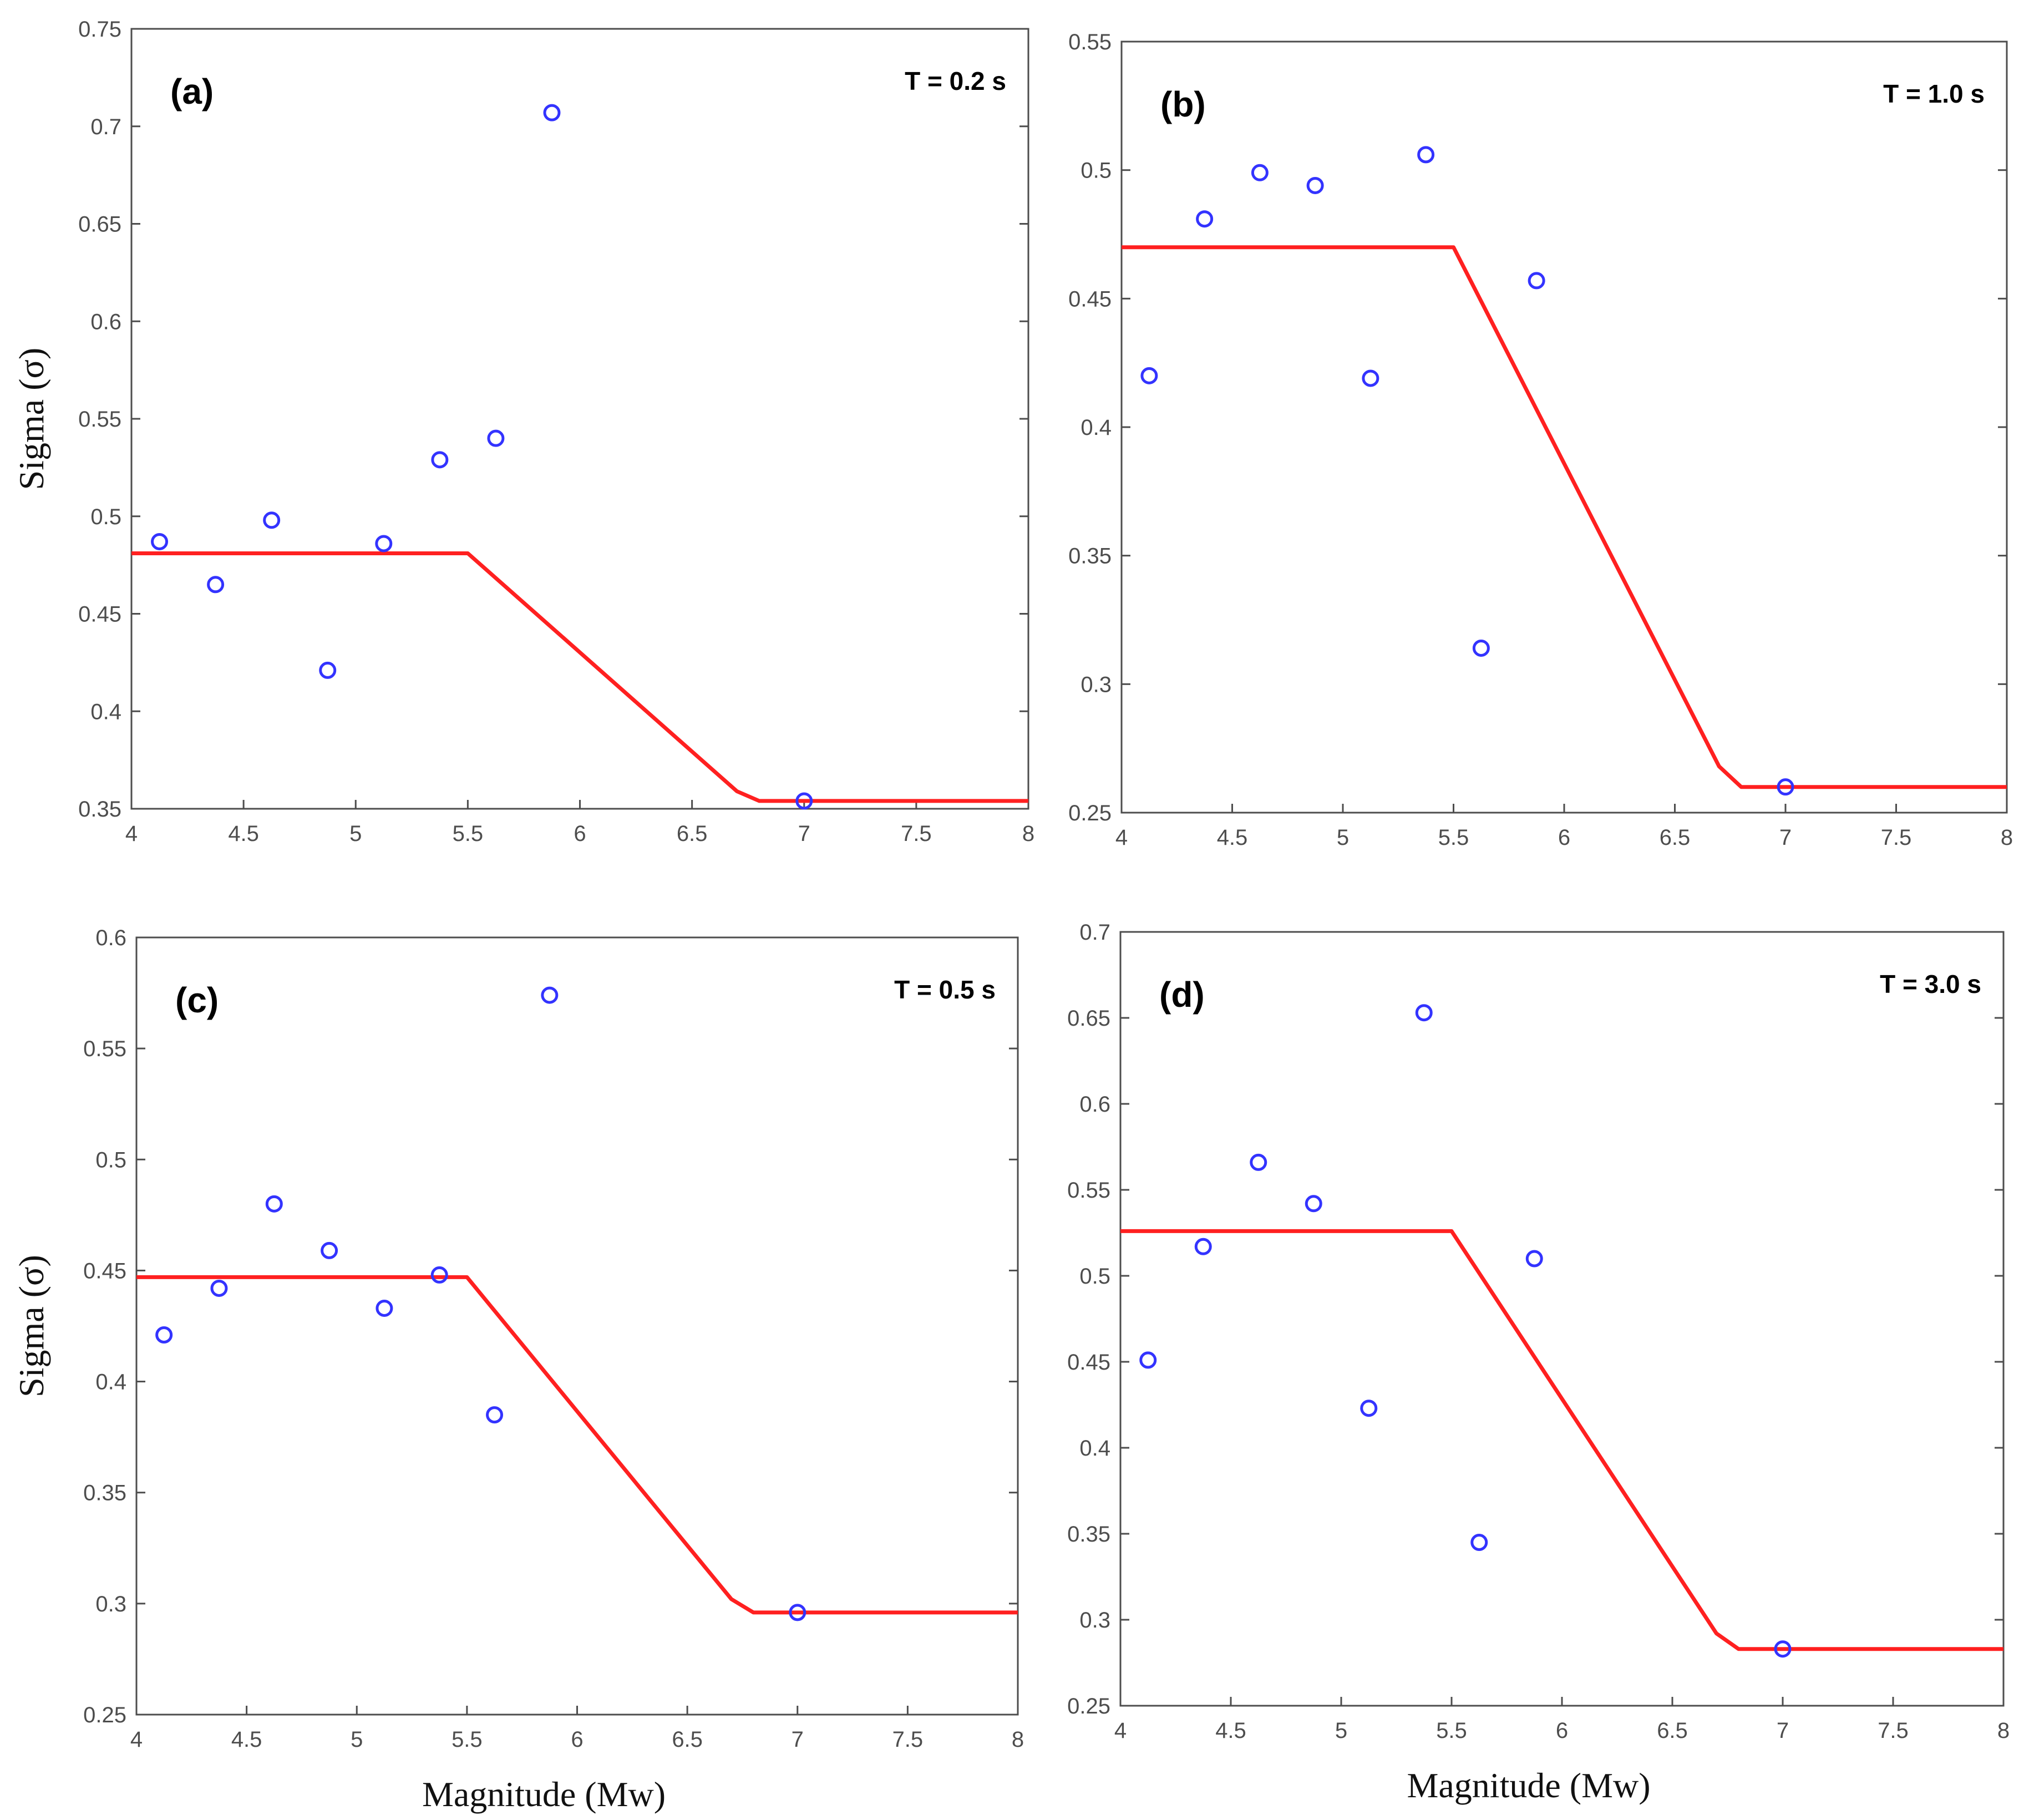  Describe the element at coordinates (197, 1000) in the screenshot. I see `panel-label: (c)` at that location.